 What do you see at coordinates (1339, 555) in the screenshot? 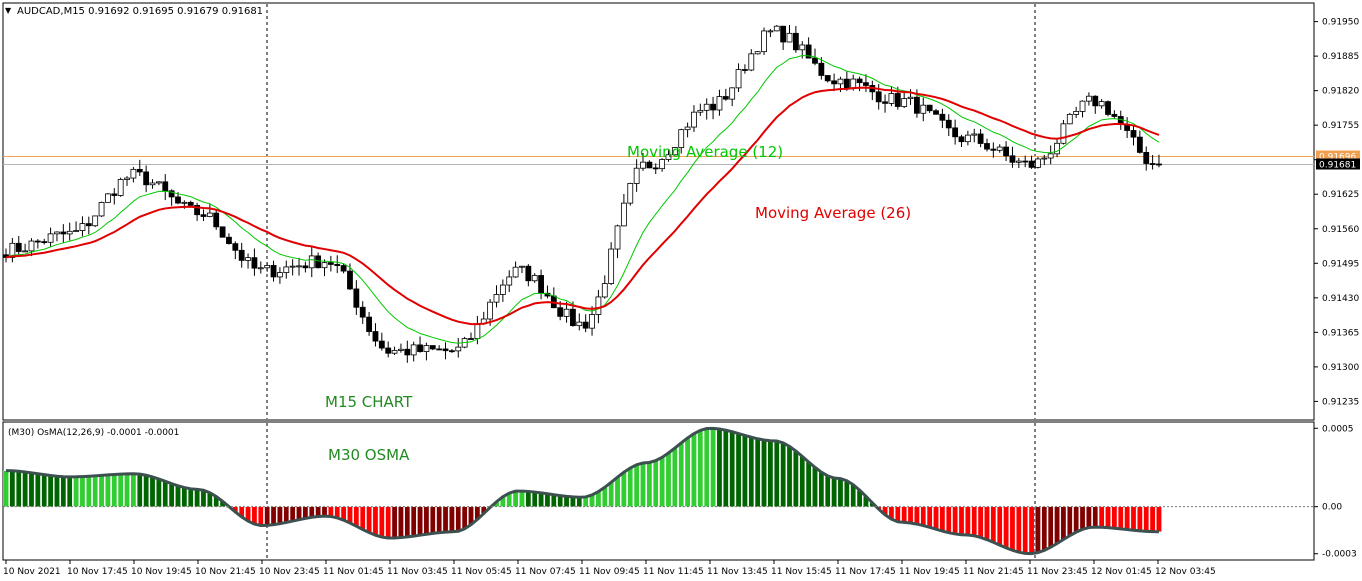
I see `osma-tick-label: -0.0003` at bounding box center [1339, 555].